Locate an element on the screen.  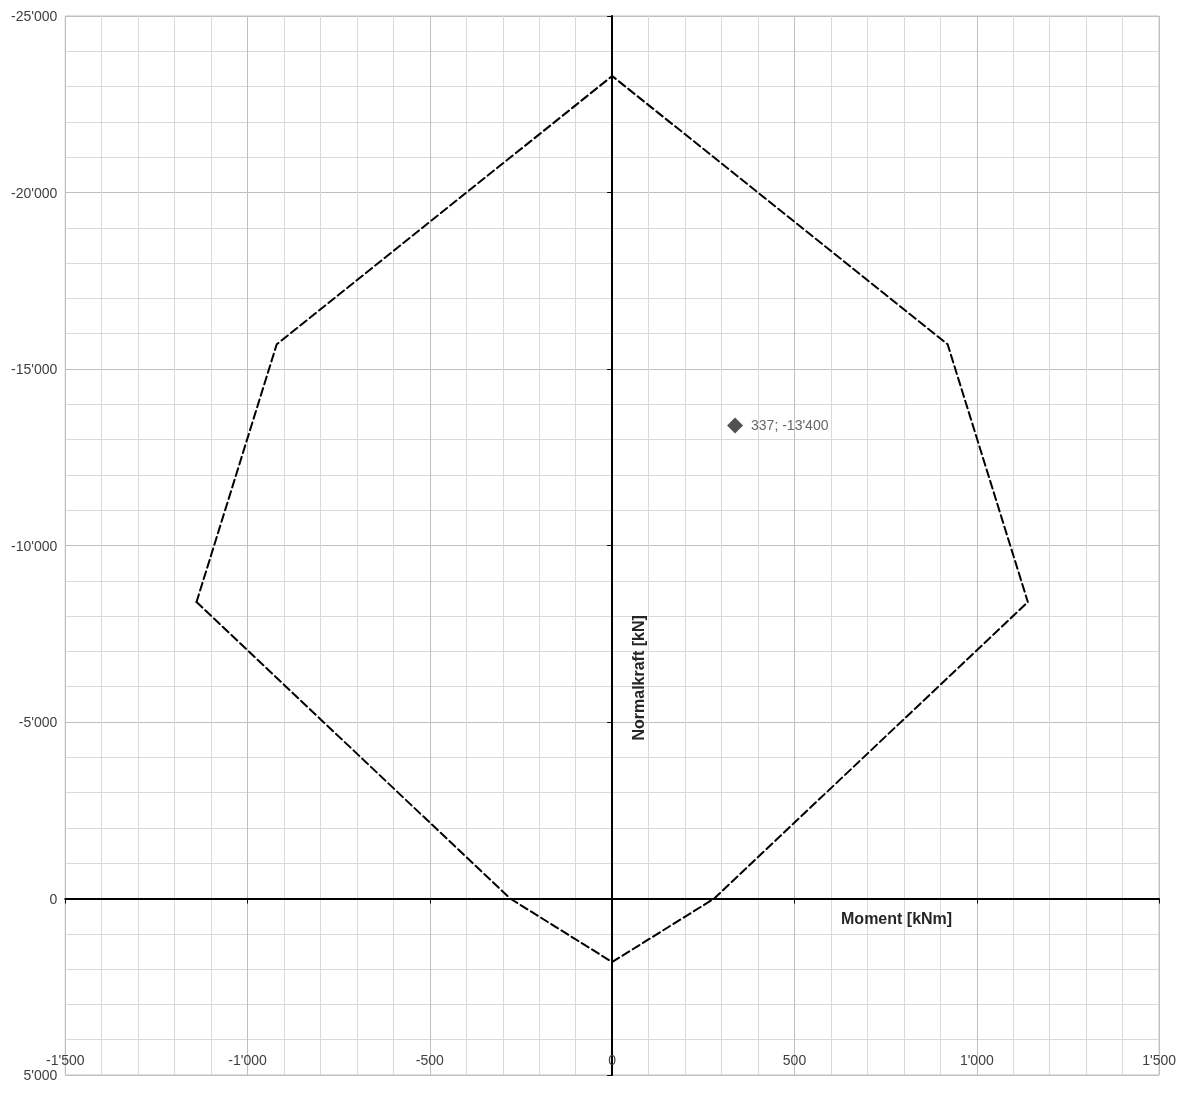
x-tick-label: -1'000 is located at coordinates (248, 1060).